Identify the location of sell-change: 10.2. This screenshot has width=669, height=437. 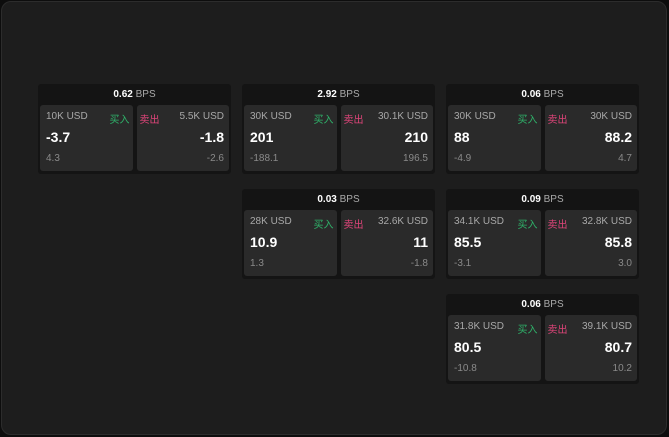
(622, 368).